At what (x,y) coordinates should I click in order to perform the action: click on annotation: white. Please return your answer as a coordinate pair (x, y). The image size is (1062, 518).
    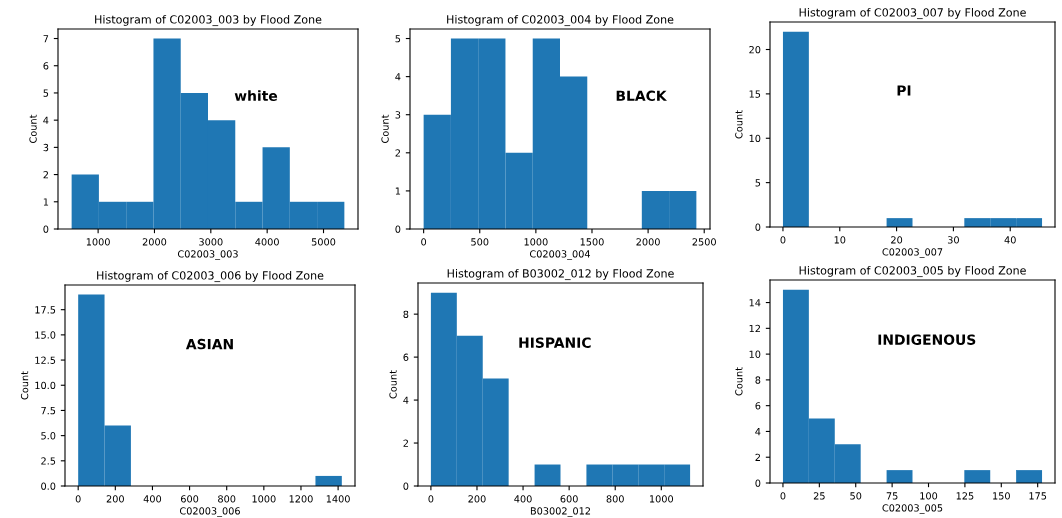
    Looking at the image, I should click on (256, 96).